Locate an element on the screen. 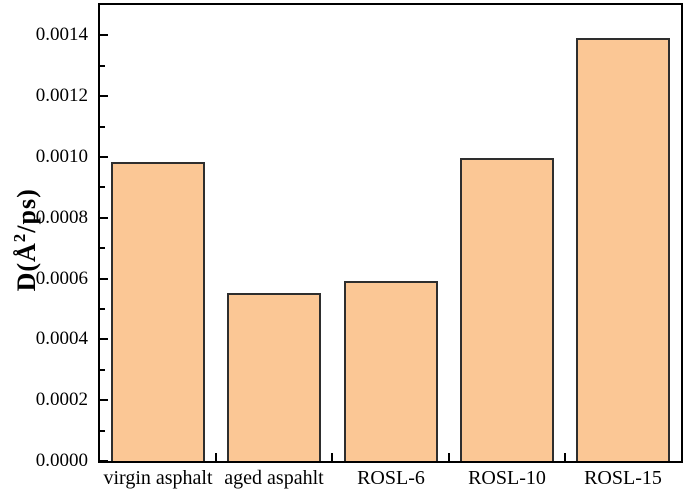 Image resolution: width=685 pixels, height=494 pixels. y-tick-label: 0.0008 is located at coordinates (61, 217).